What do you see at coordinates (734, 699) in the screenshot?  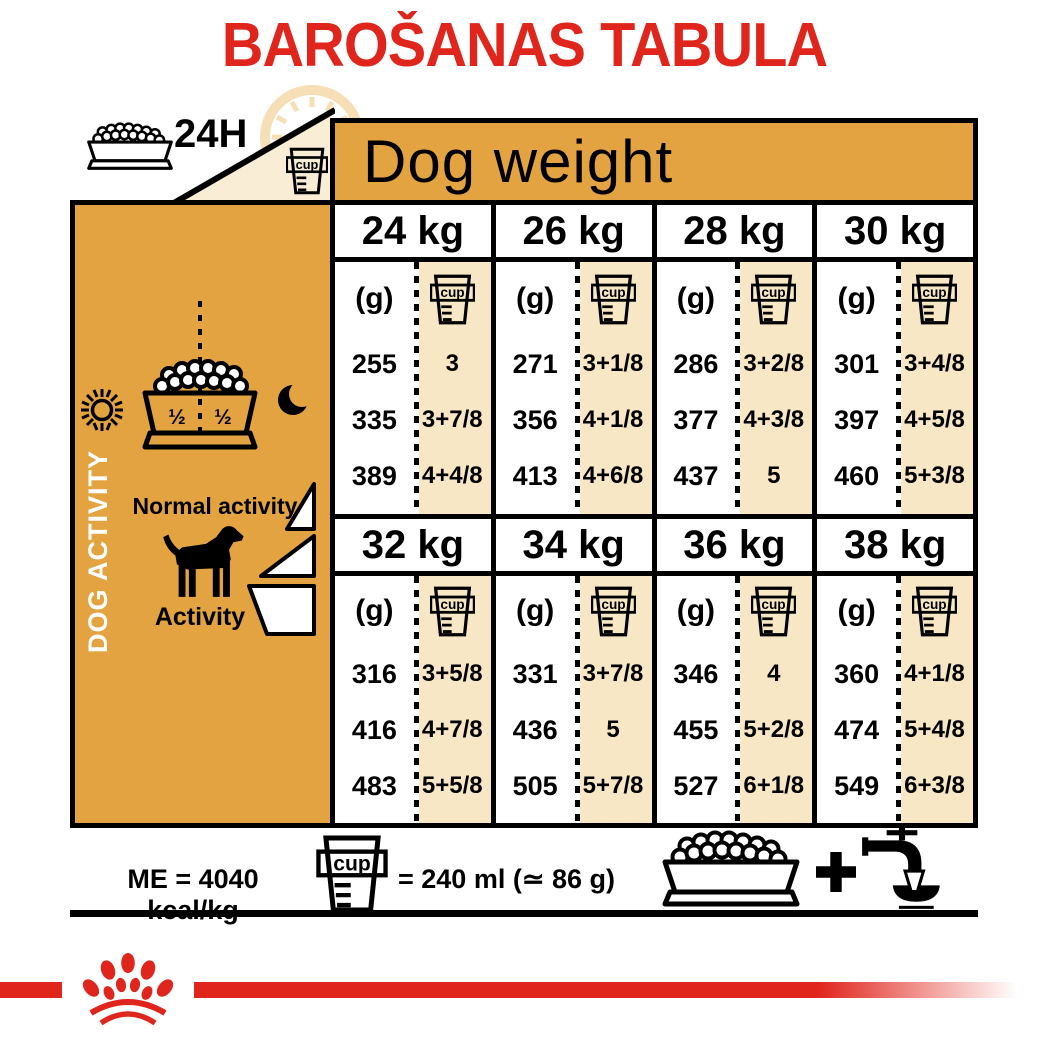 I see `feeding-data-cell: (g) cup 346 4 455 5+2/8 527 6+1/8` at bounding box center [734, 699].